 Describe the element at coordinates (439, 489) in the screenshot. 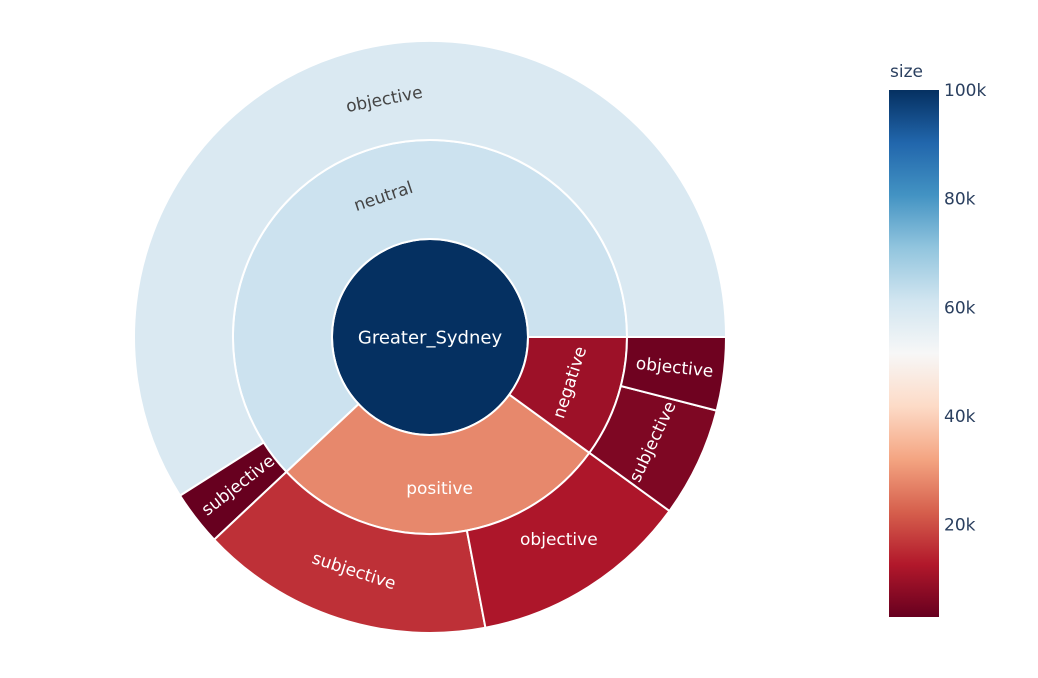

I see `segment-label-positive: positive` at that location.